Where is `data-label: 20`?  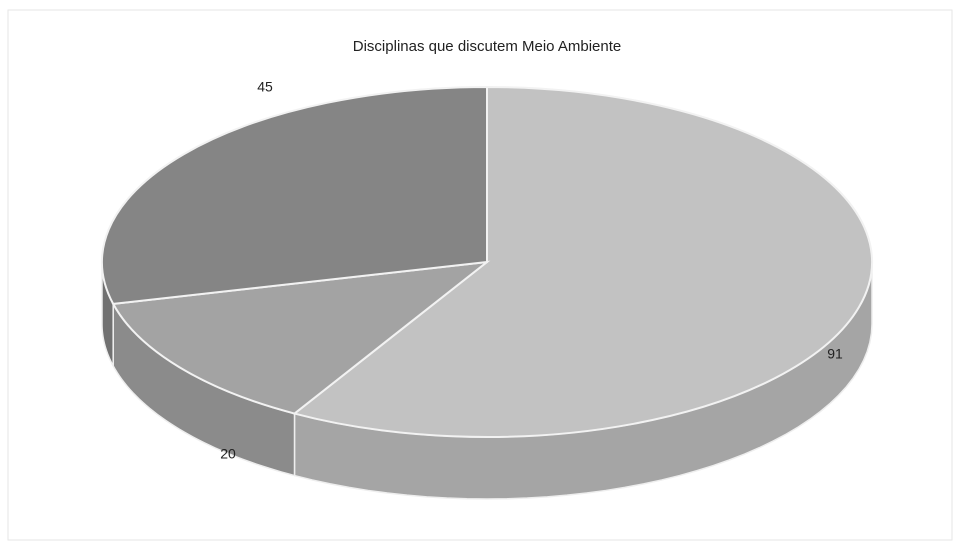 data-label: 20 is located at coordinates (228, 454).